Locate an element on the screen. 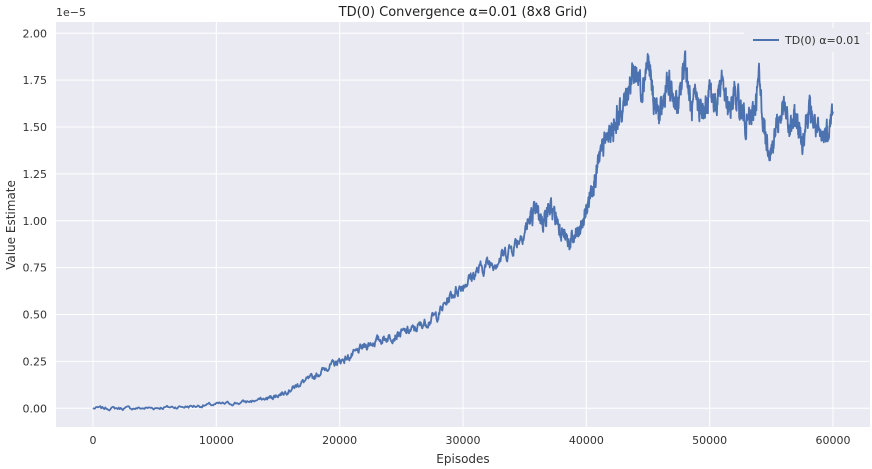 The image size is (872, 469). x-tick-label: 40000 is located at coordinates (586, 440).